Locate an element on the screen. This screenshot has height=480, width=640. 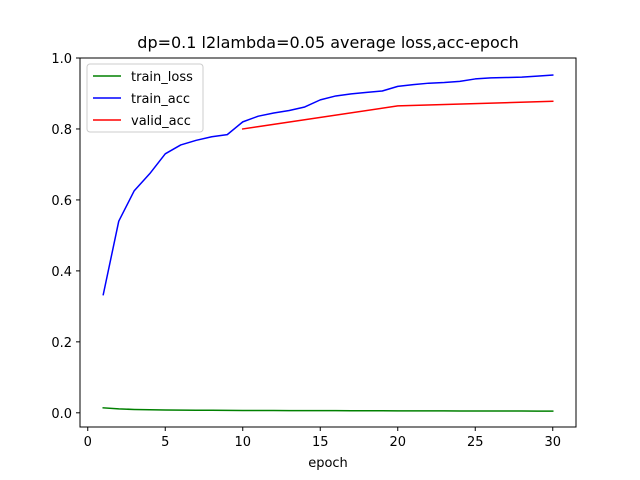
legend-label-train-acc: train_acc is located at coordinates (160, 99).